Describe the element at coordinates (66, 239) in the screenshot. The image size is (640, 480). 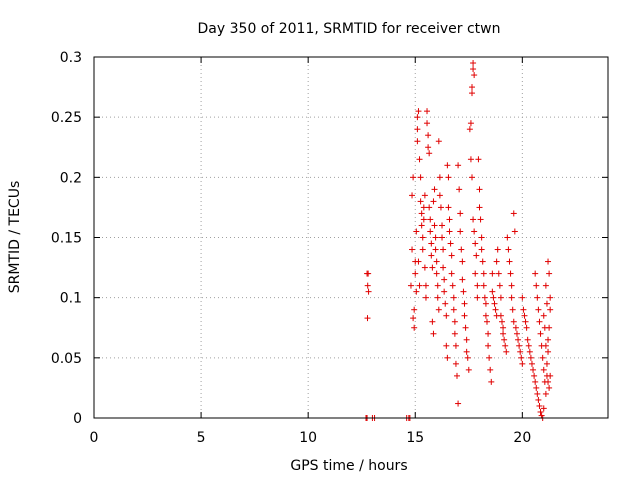
I see `y-tick-label: 0.15` at that location.